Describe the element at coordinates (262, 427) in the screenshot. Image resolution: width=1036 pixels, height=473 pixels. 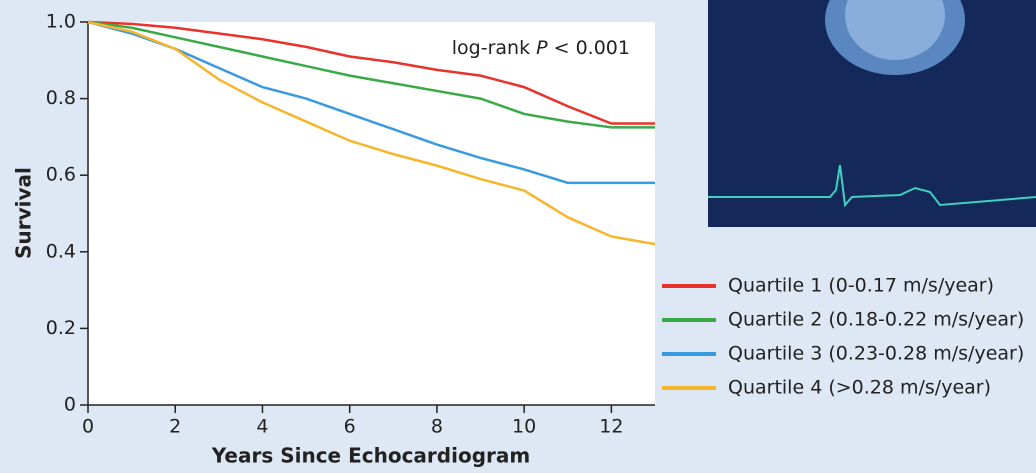
I see `x-tick-label: 4` at that location.